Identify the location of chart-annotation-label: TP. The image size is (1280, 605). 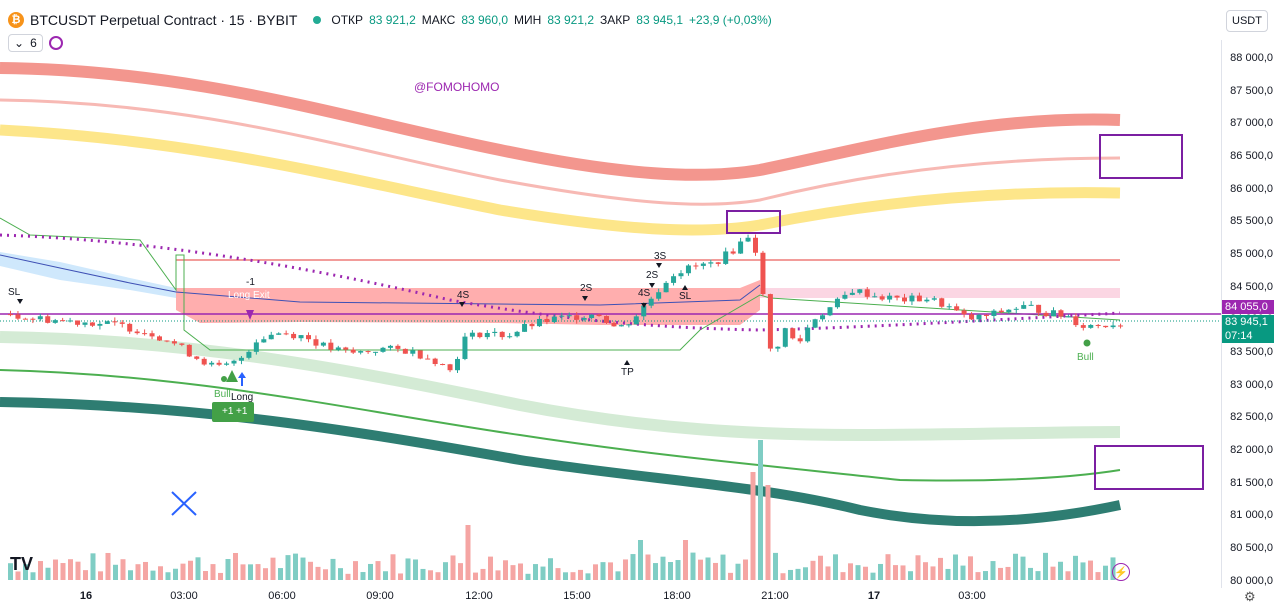
(627, 372).